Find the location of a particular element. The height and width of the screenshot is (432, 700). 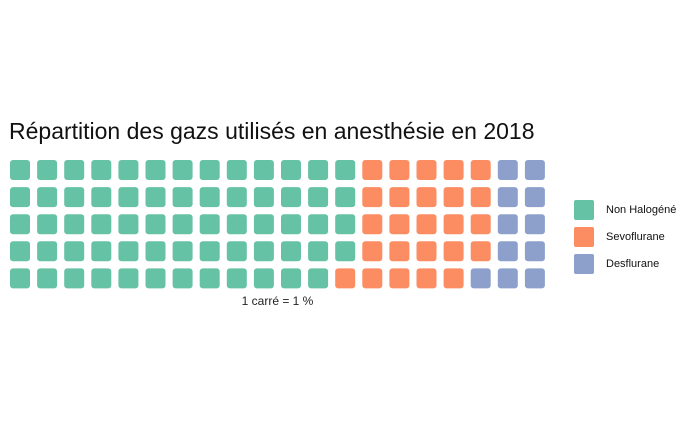

legend-label: Non Halogéné is located at coordinates (641, 209).